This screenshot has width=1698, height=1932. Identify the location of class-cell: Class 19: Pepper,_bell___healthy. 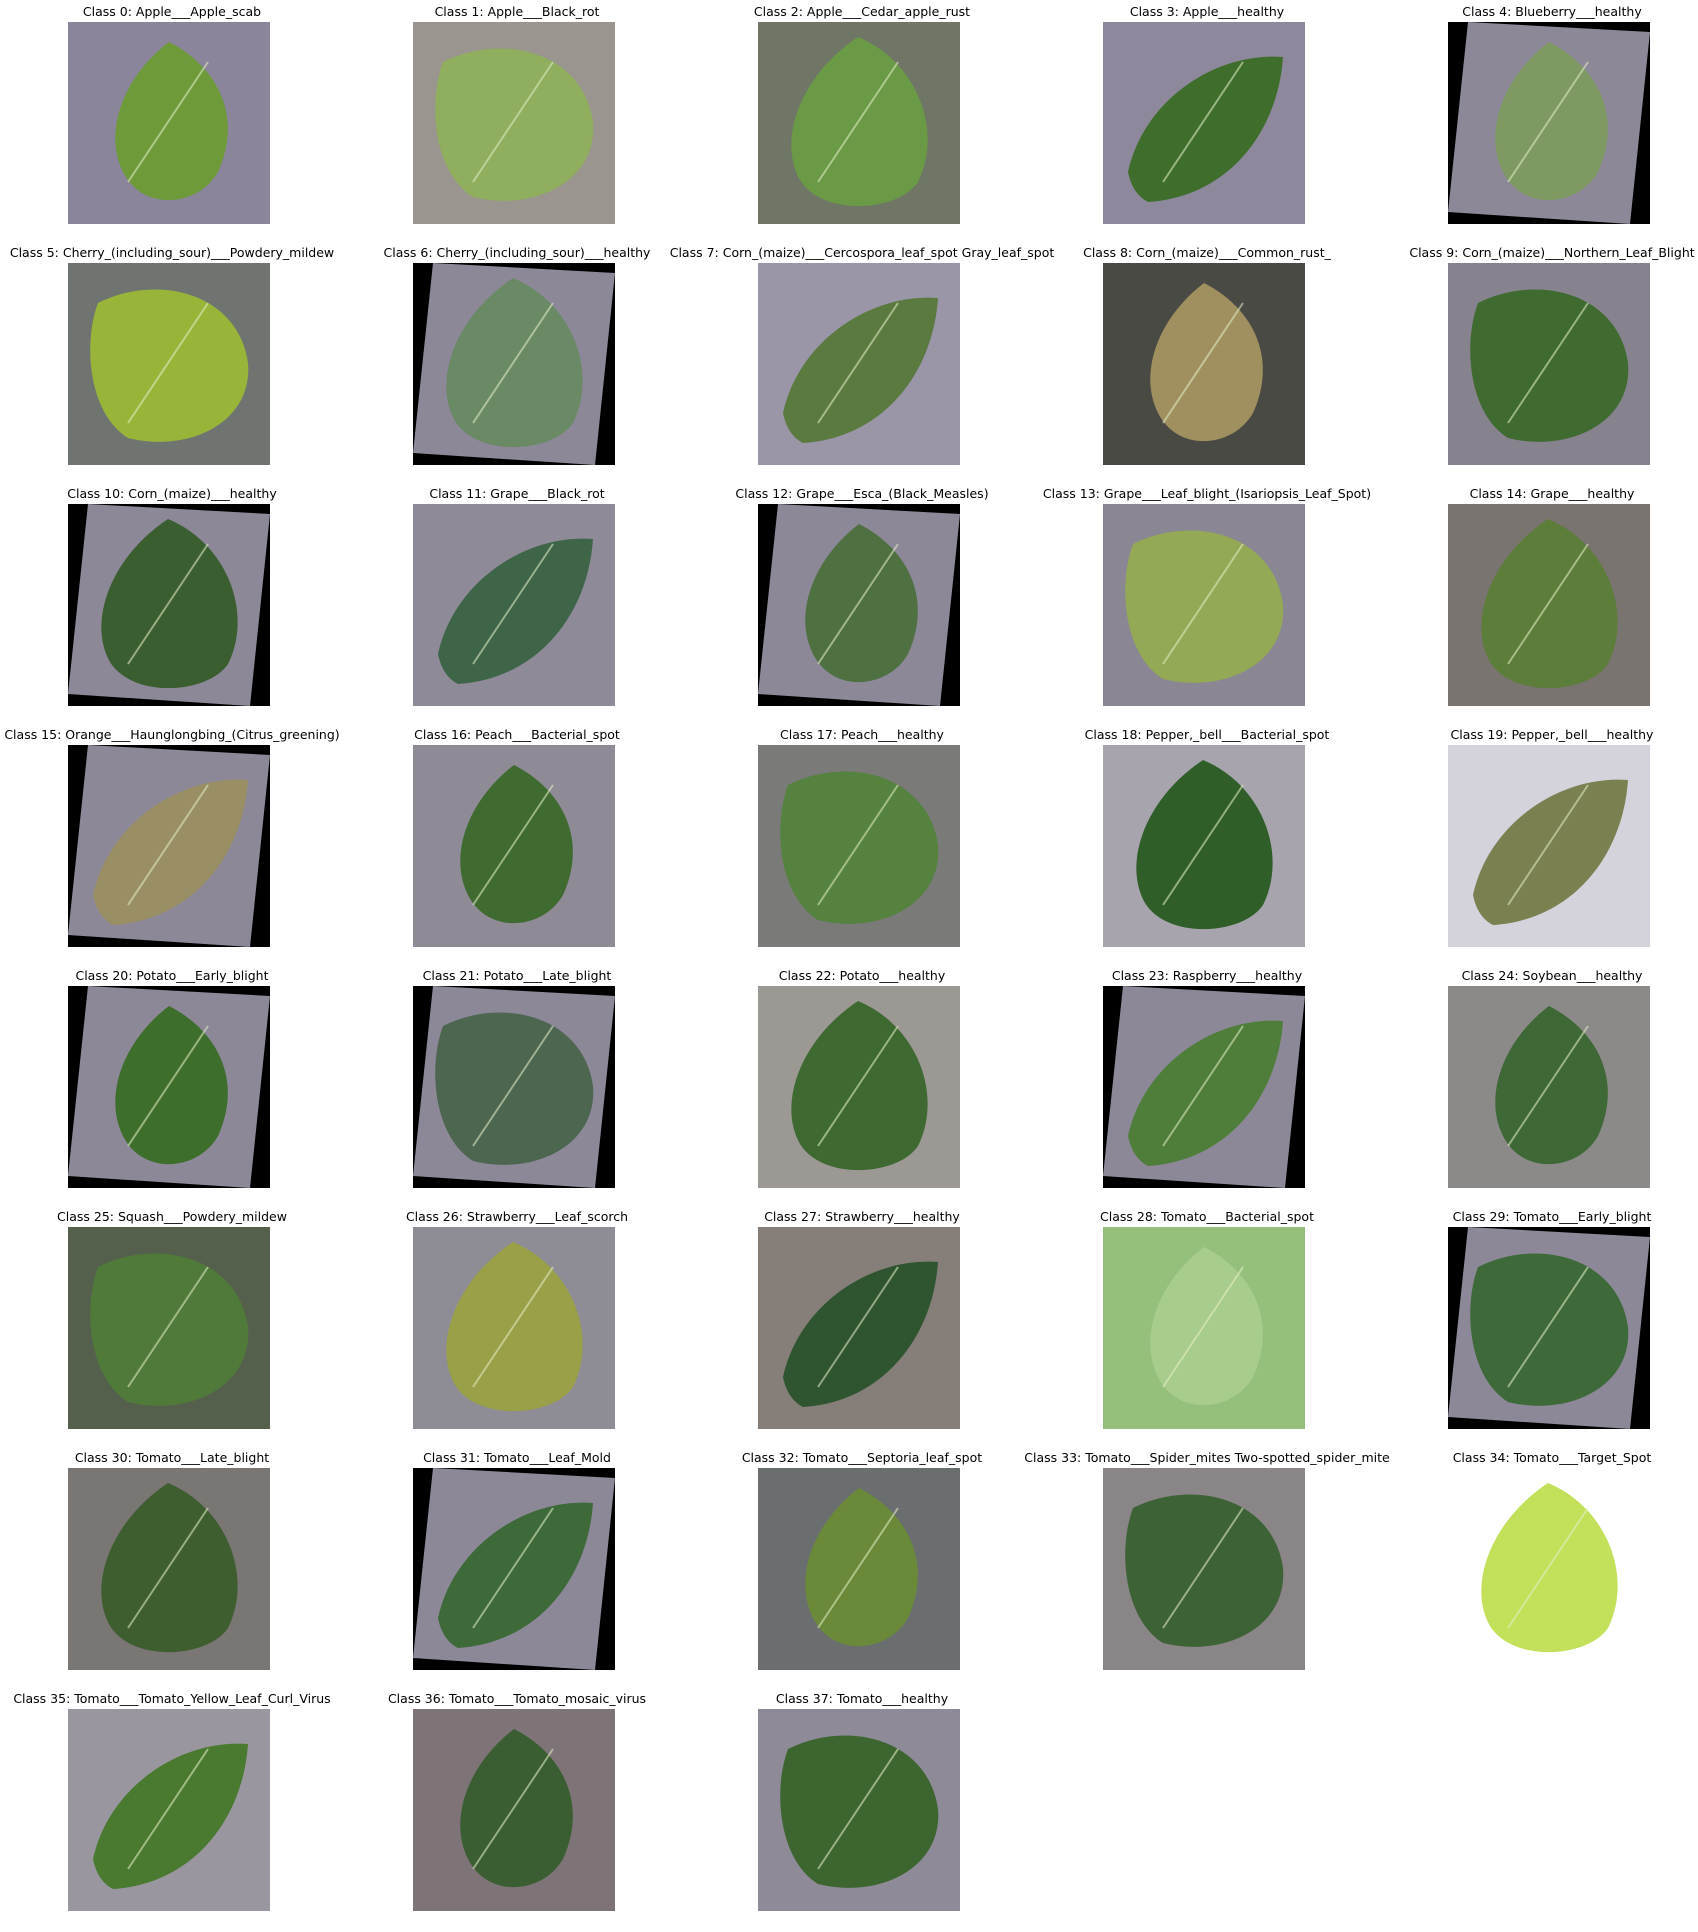
(1539, 843).